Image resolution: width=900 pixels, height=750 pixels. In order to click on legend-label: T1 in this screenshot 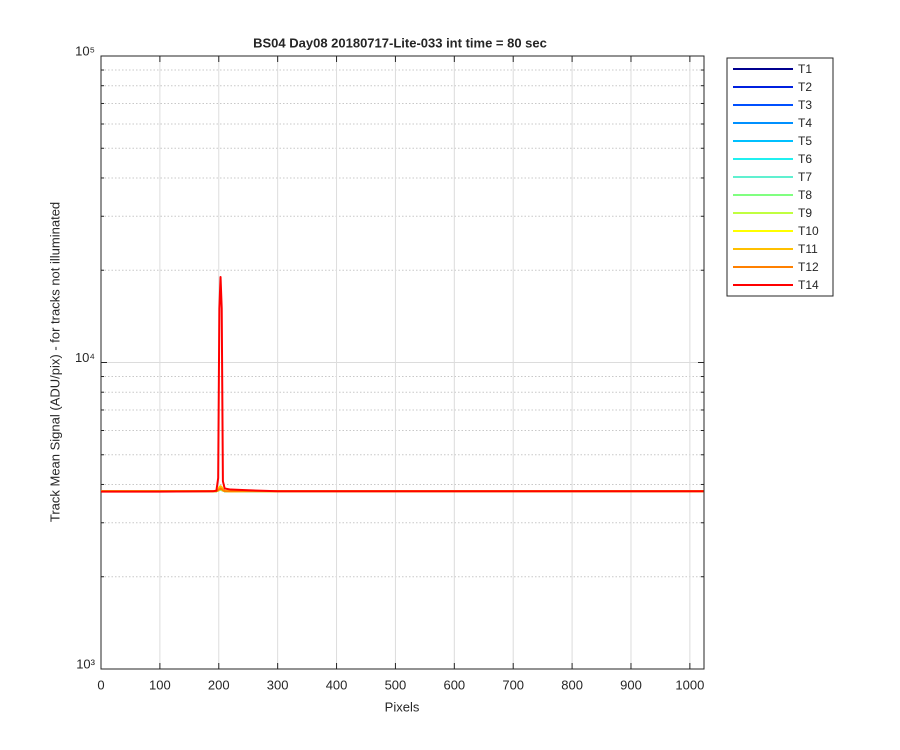, I will do `click(805, 69)`.